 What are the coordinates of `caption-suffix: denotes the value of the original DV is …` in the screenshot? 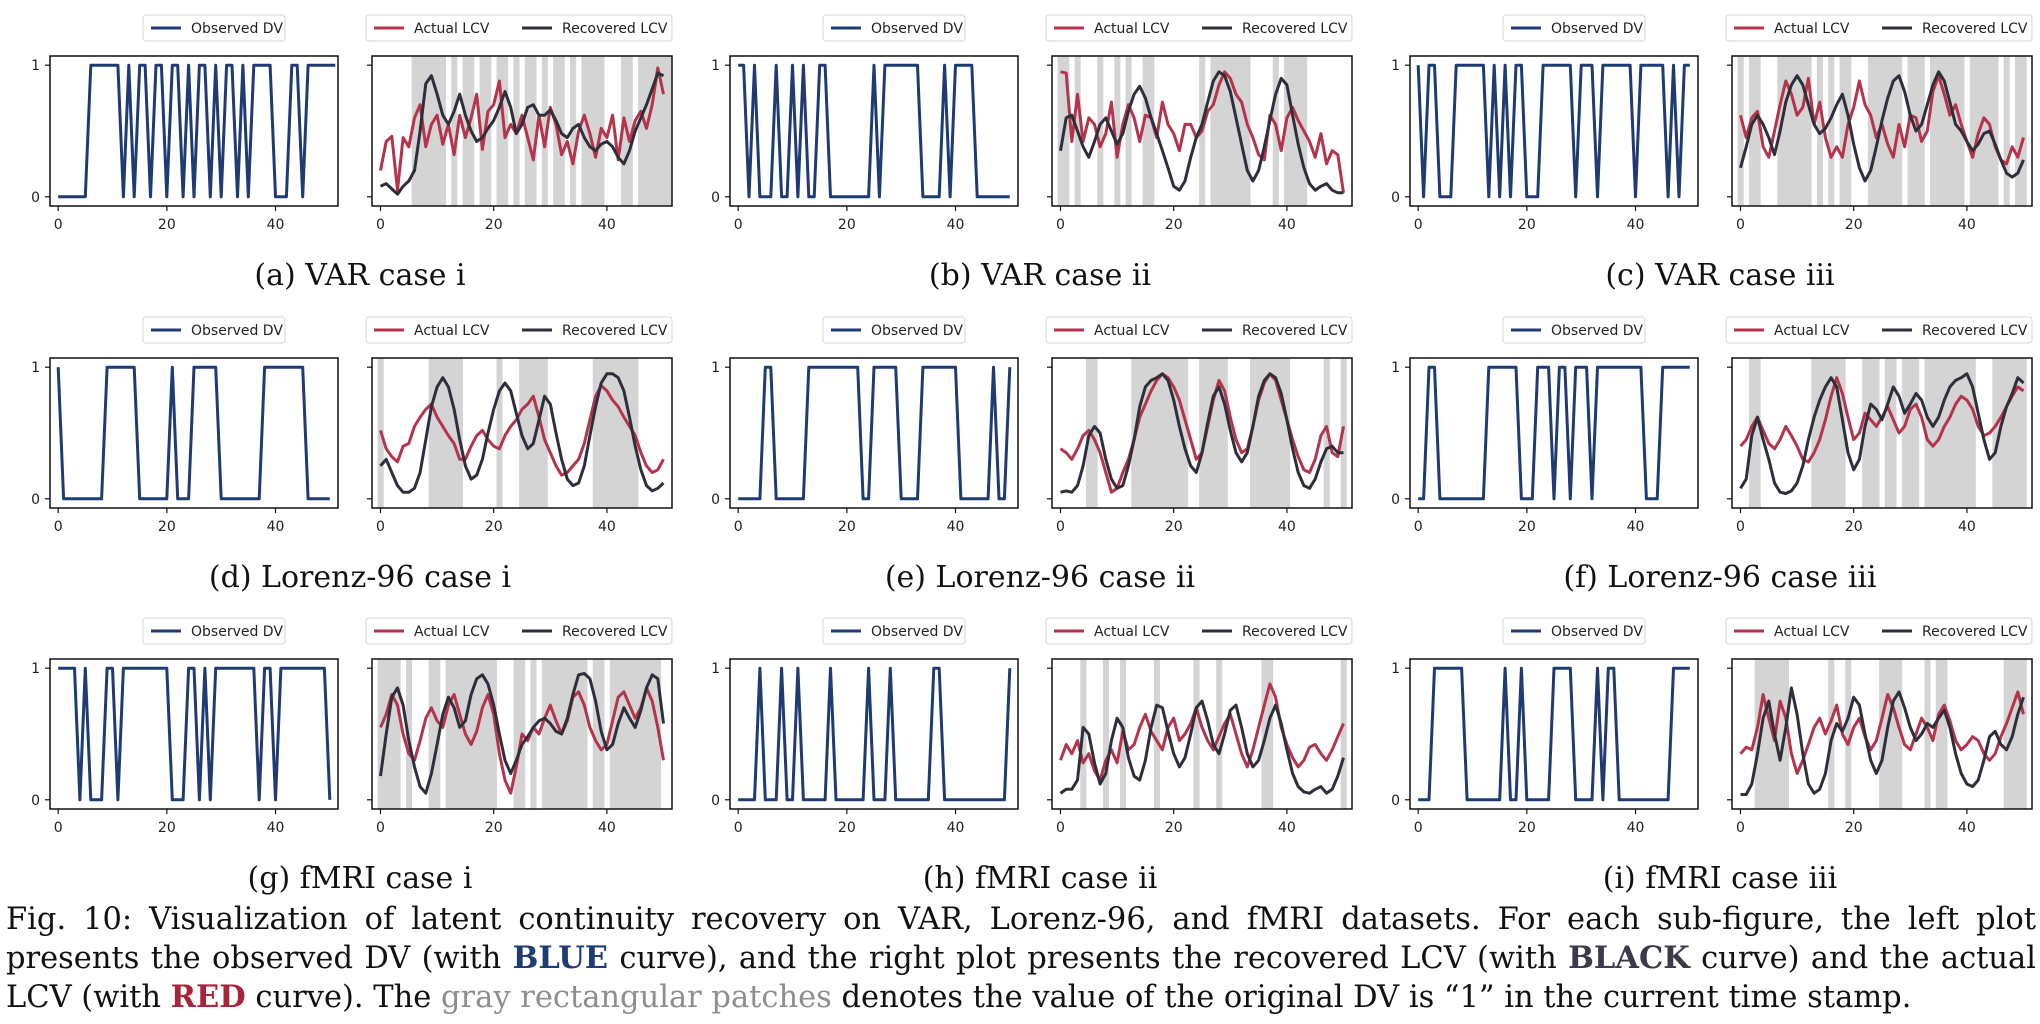 It's located at (1371, 997).